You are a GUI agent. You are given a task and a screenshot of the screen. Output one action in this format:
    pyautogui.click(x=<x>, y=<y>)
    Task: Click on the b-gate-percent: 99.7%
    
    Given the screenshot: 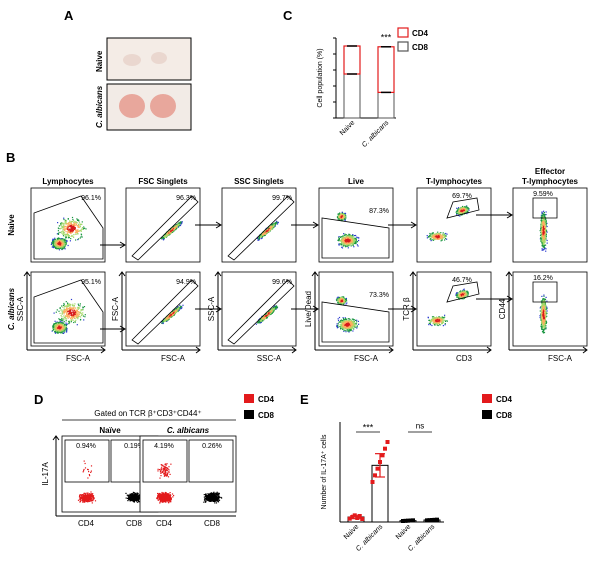 What is the action you would take?
    pyautogui.click(x=282, y=198)
    